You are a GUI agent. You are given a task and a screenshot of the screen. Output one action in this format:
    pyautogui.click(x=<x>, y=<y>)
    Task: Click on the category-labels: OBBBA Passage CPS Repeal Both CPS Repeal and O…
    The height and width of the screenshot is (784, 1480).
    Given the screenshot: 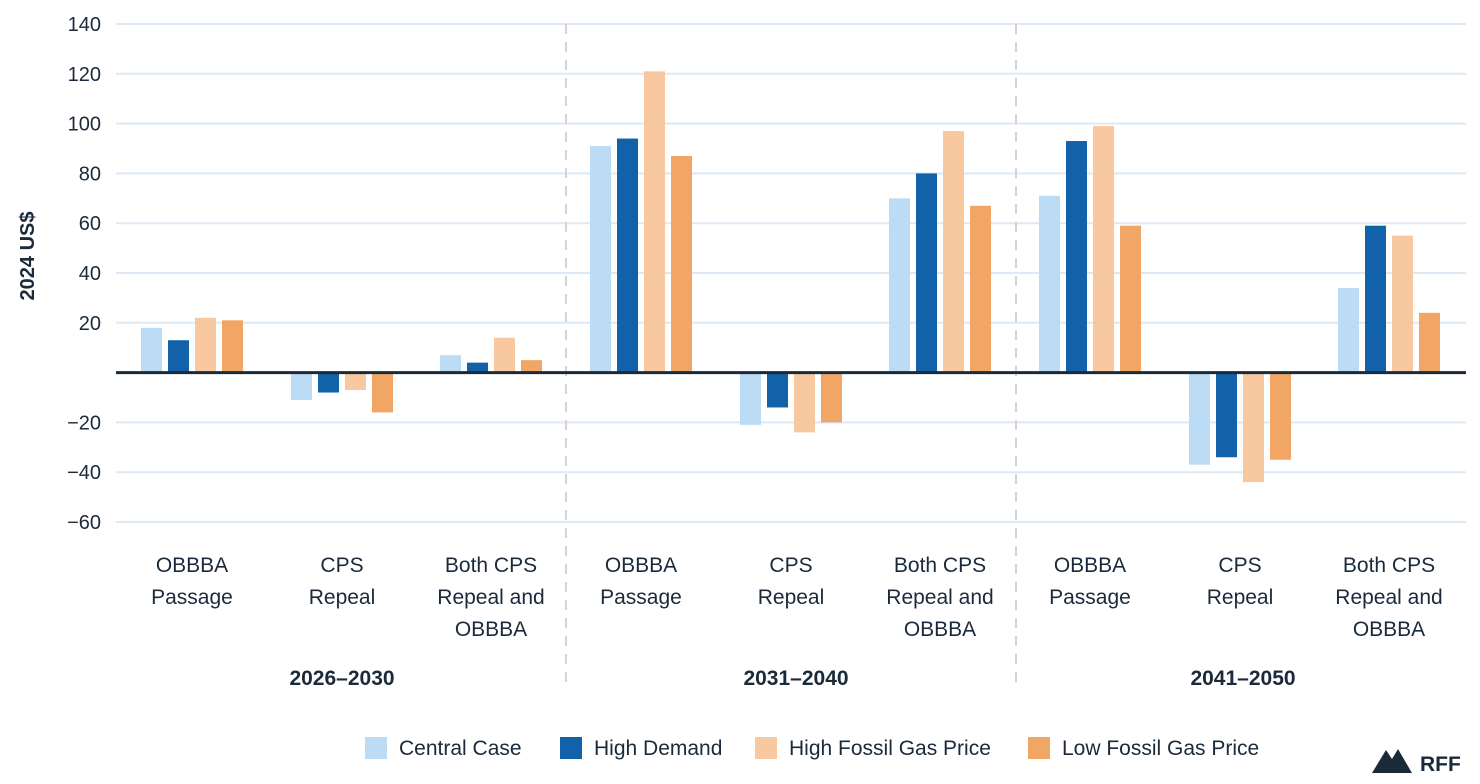 What is the action you would take?
    pyautogui.click(x=797, y=597)
    